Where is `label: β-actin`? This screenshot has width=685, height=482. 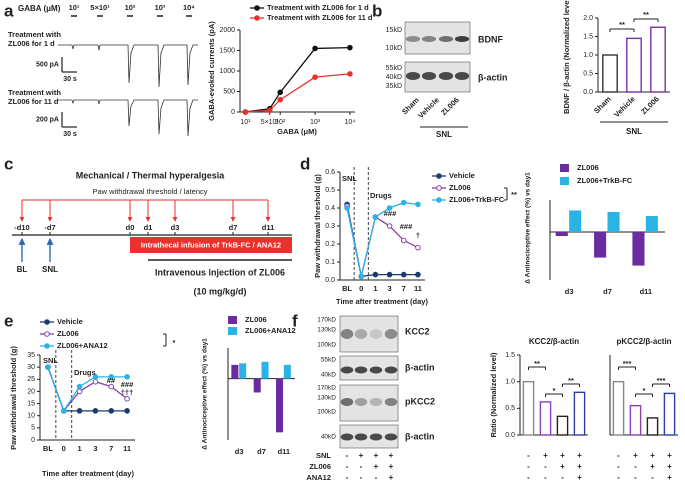
label: β-actin is located at coordinates (420, 436).